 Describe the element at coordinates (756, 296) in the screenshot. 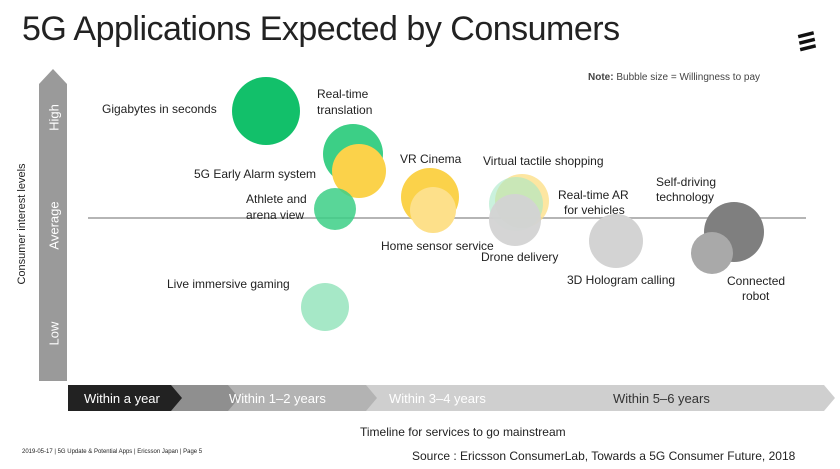

I see `label-robot-2: robot` at that location.